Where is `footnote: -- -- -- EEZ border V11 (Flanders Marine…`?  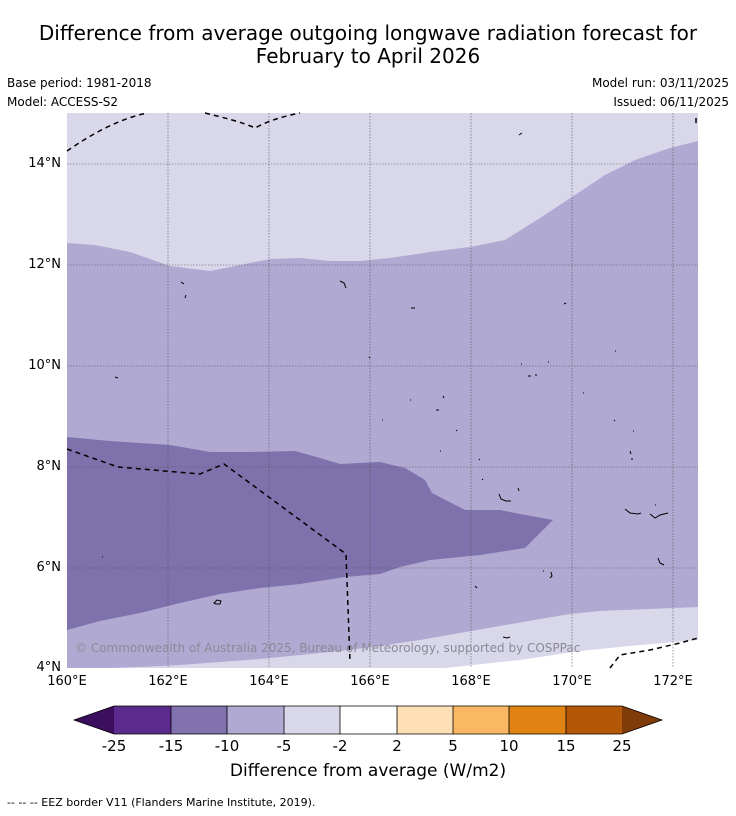 footnote: -- -- -- EEZ border V11 (Flanders Marine… is located at coordinates (161, 802).